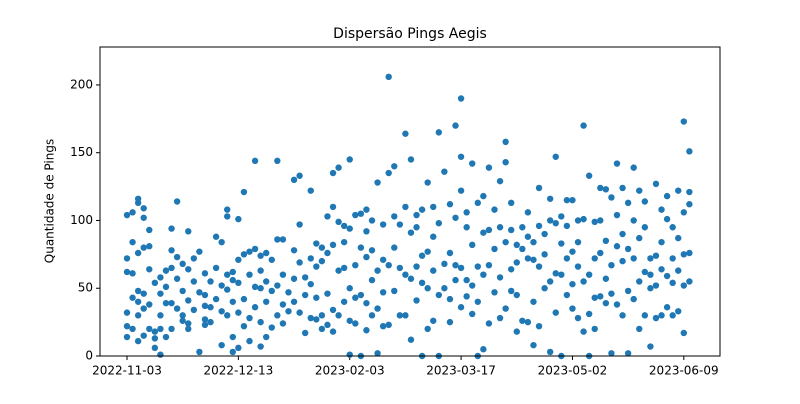 This screenshot has height=404, width=800. What do you see at coordinates (127, 371) in the screenshot?
I see `x-tick-label: 2022-11-03` at bounding box center [127, 371].